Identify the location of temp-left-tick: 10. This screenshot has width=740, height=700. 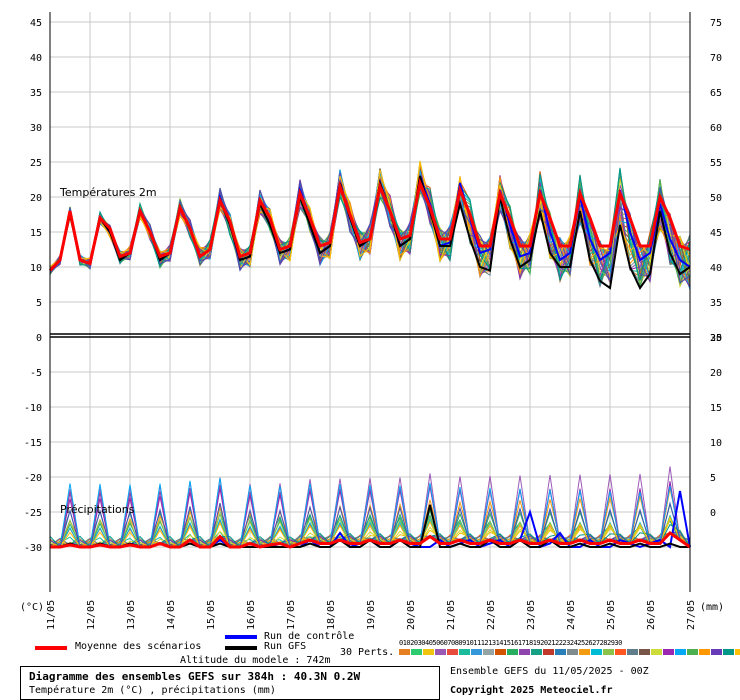
(36, 268).